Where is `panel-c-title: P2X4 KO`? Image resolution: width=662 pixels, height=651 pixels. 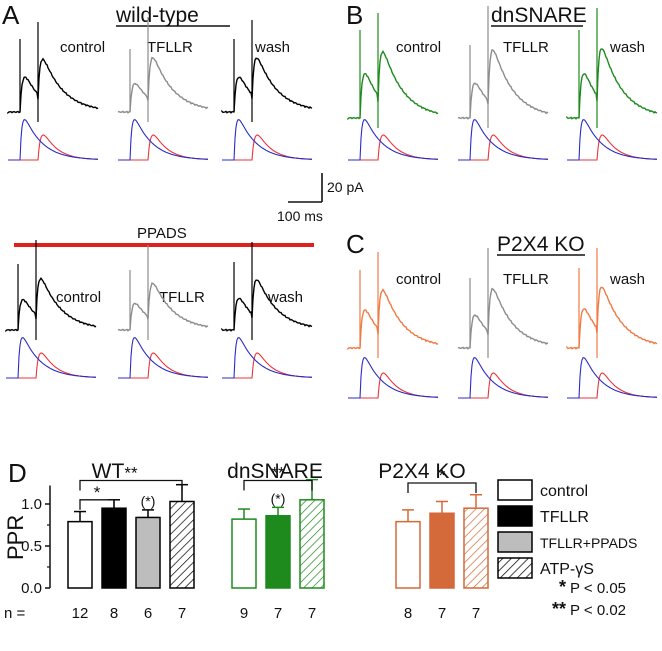
panel-c-title: P2X4 KO is located at coordinates (541, 244).